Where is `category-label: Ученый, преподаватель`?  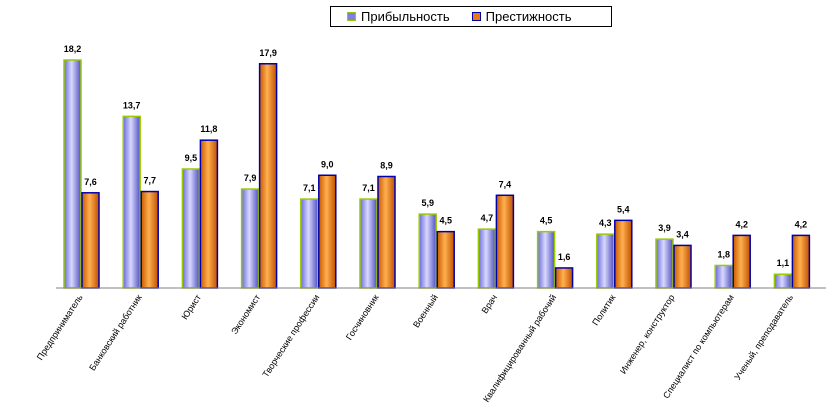
category-label: Ученый, преподаватель is located at coordinates (763, 336).